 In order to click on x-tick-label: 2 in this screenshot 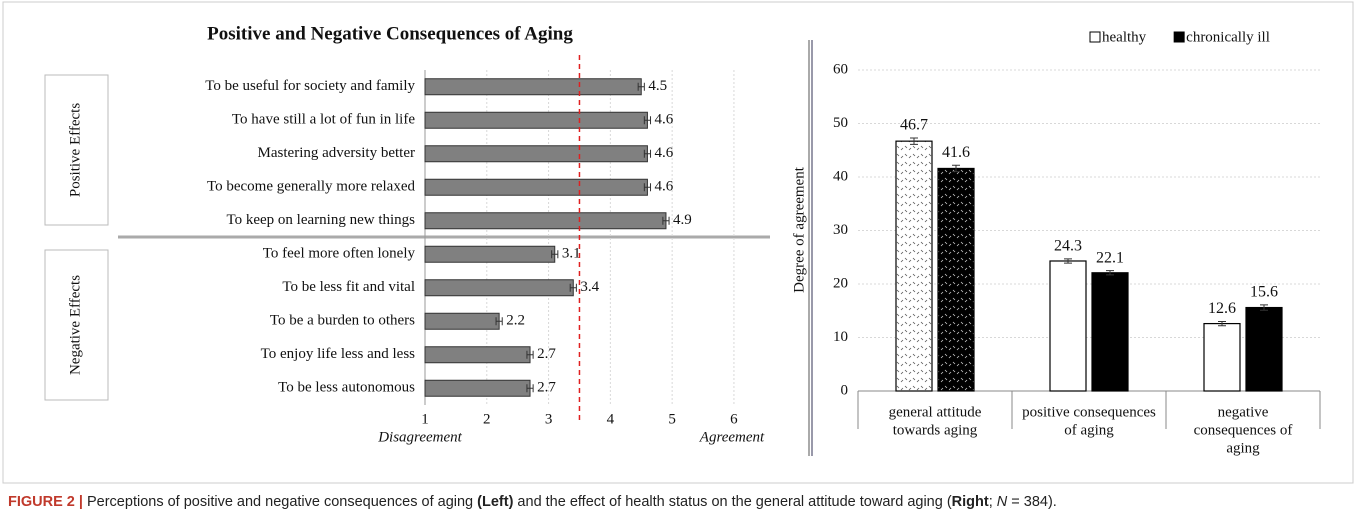, I will do `click(487, 419)`.